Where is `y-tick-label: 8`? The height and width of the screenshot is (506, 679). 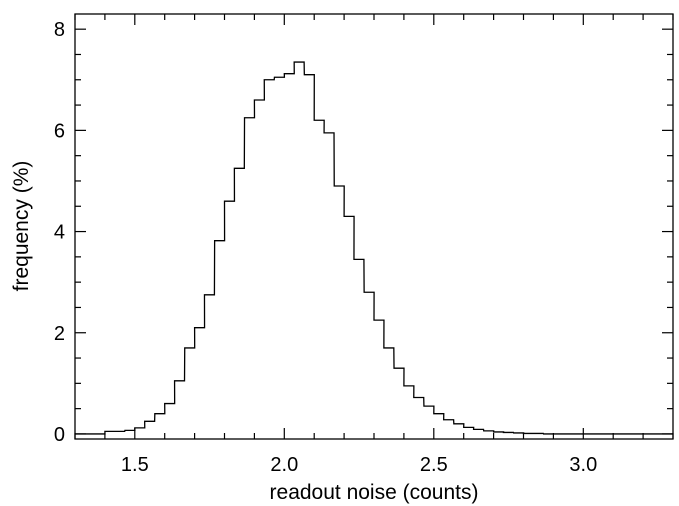 y-tick-label: 8 is located at coordinates (59, 30).